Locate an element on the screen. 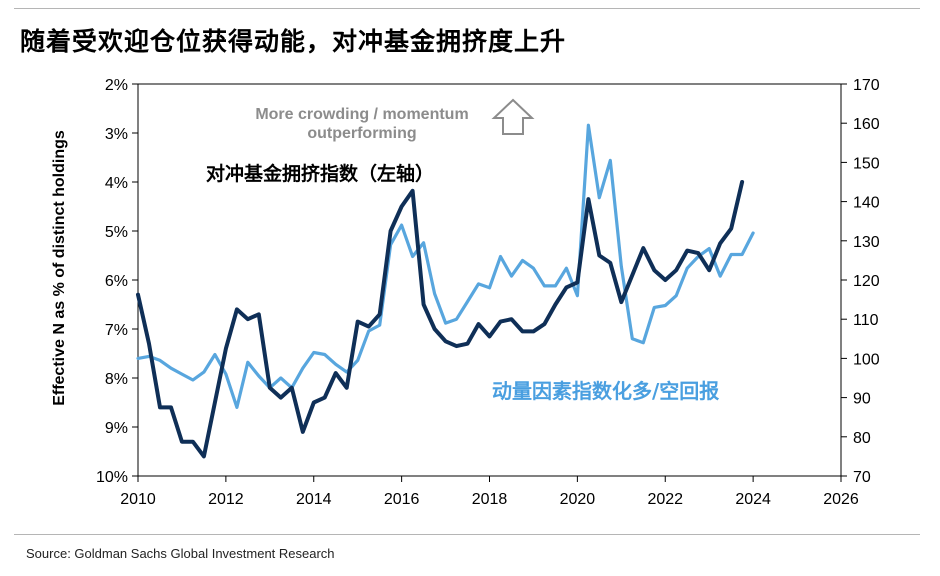  top-note-line2: outperforming is located at coordinates (361, 133).